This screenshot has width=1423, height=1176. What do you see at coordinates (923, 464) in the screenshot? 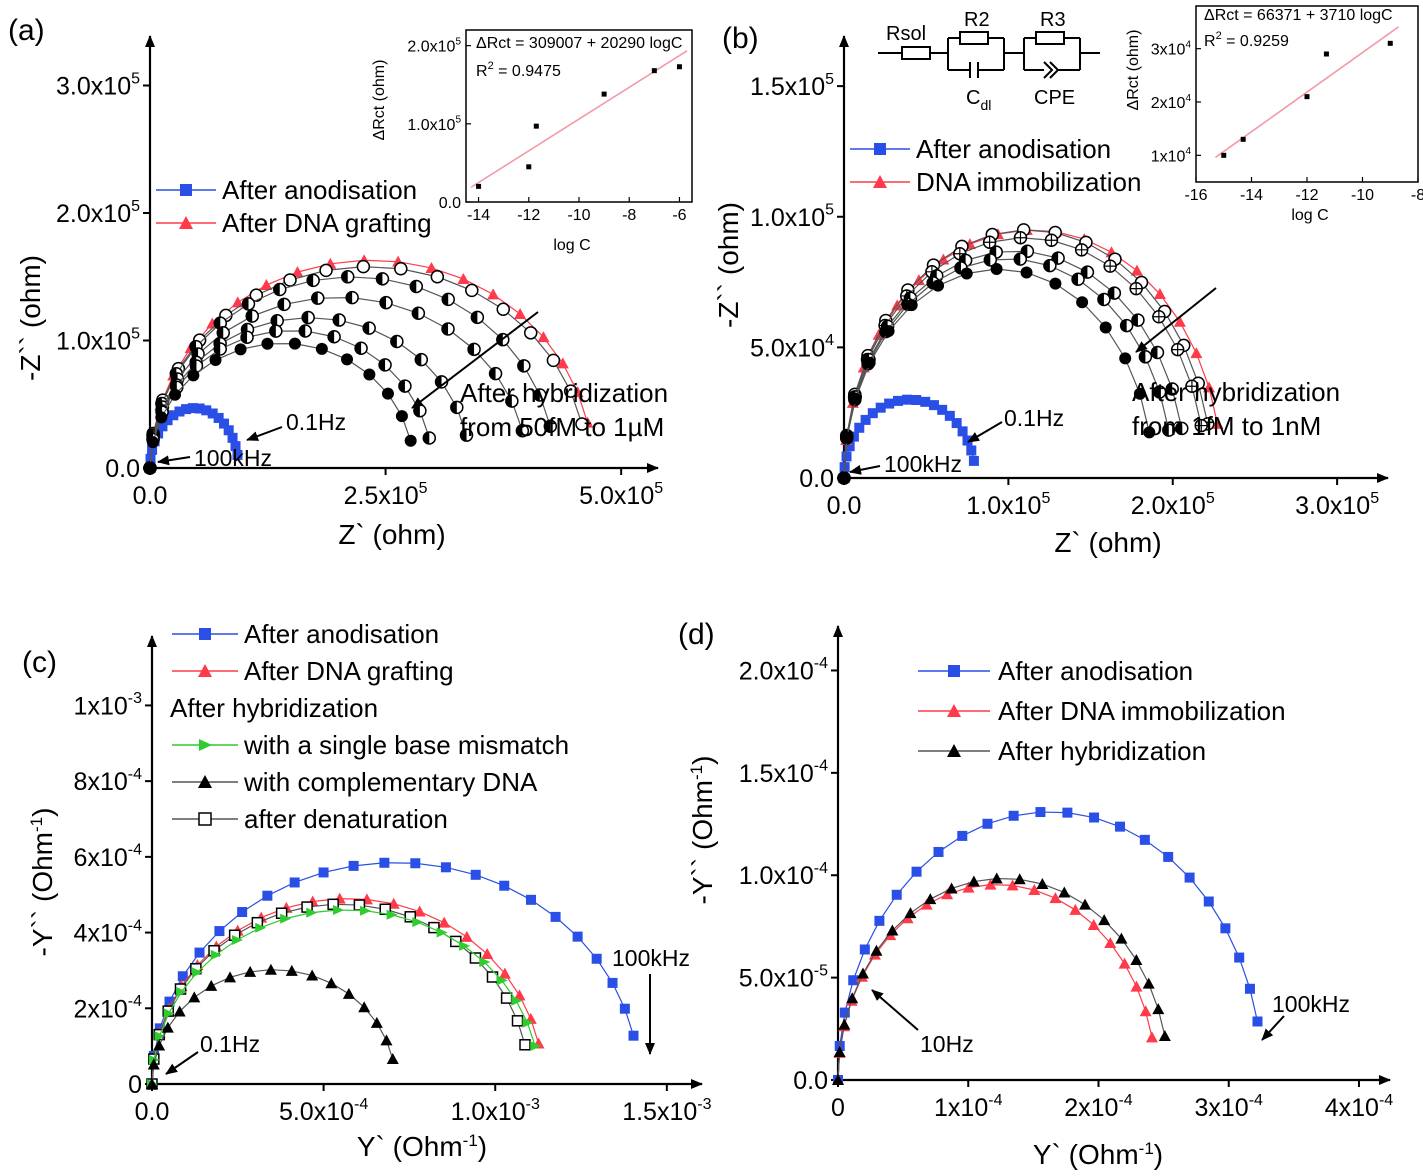
I see `annot-b-100khz: 100kHz` at bounding box center [923, 464].